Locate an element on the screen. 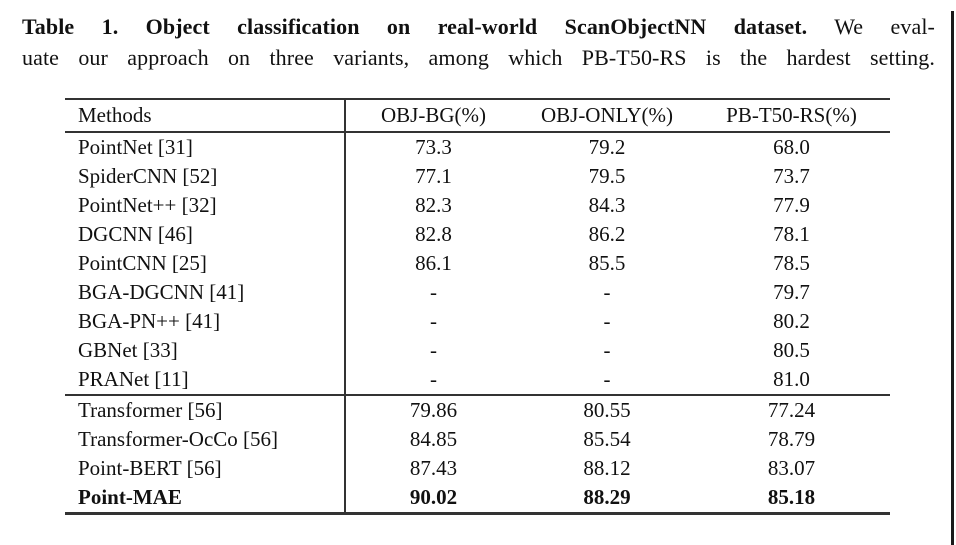 This screenshot has height=545, width=956. value-cell: 90.02 is located at coordinates (433, 497).